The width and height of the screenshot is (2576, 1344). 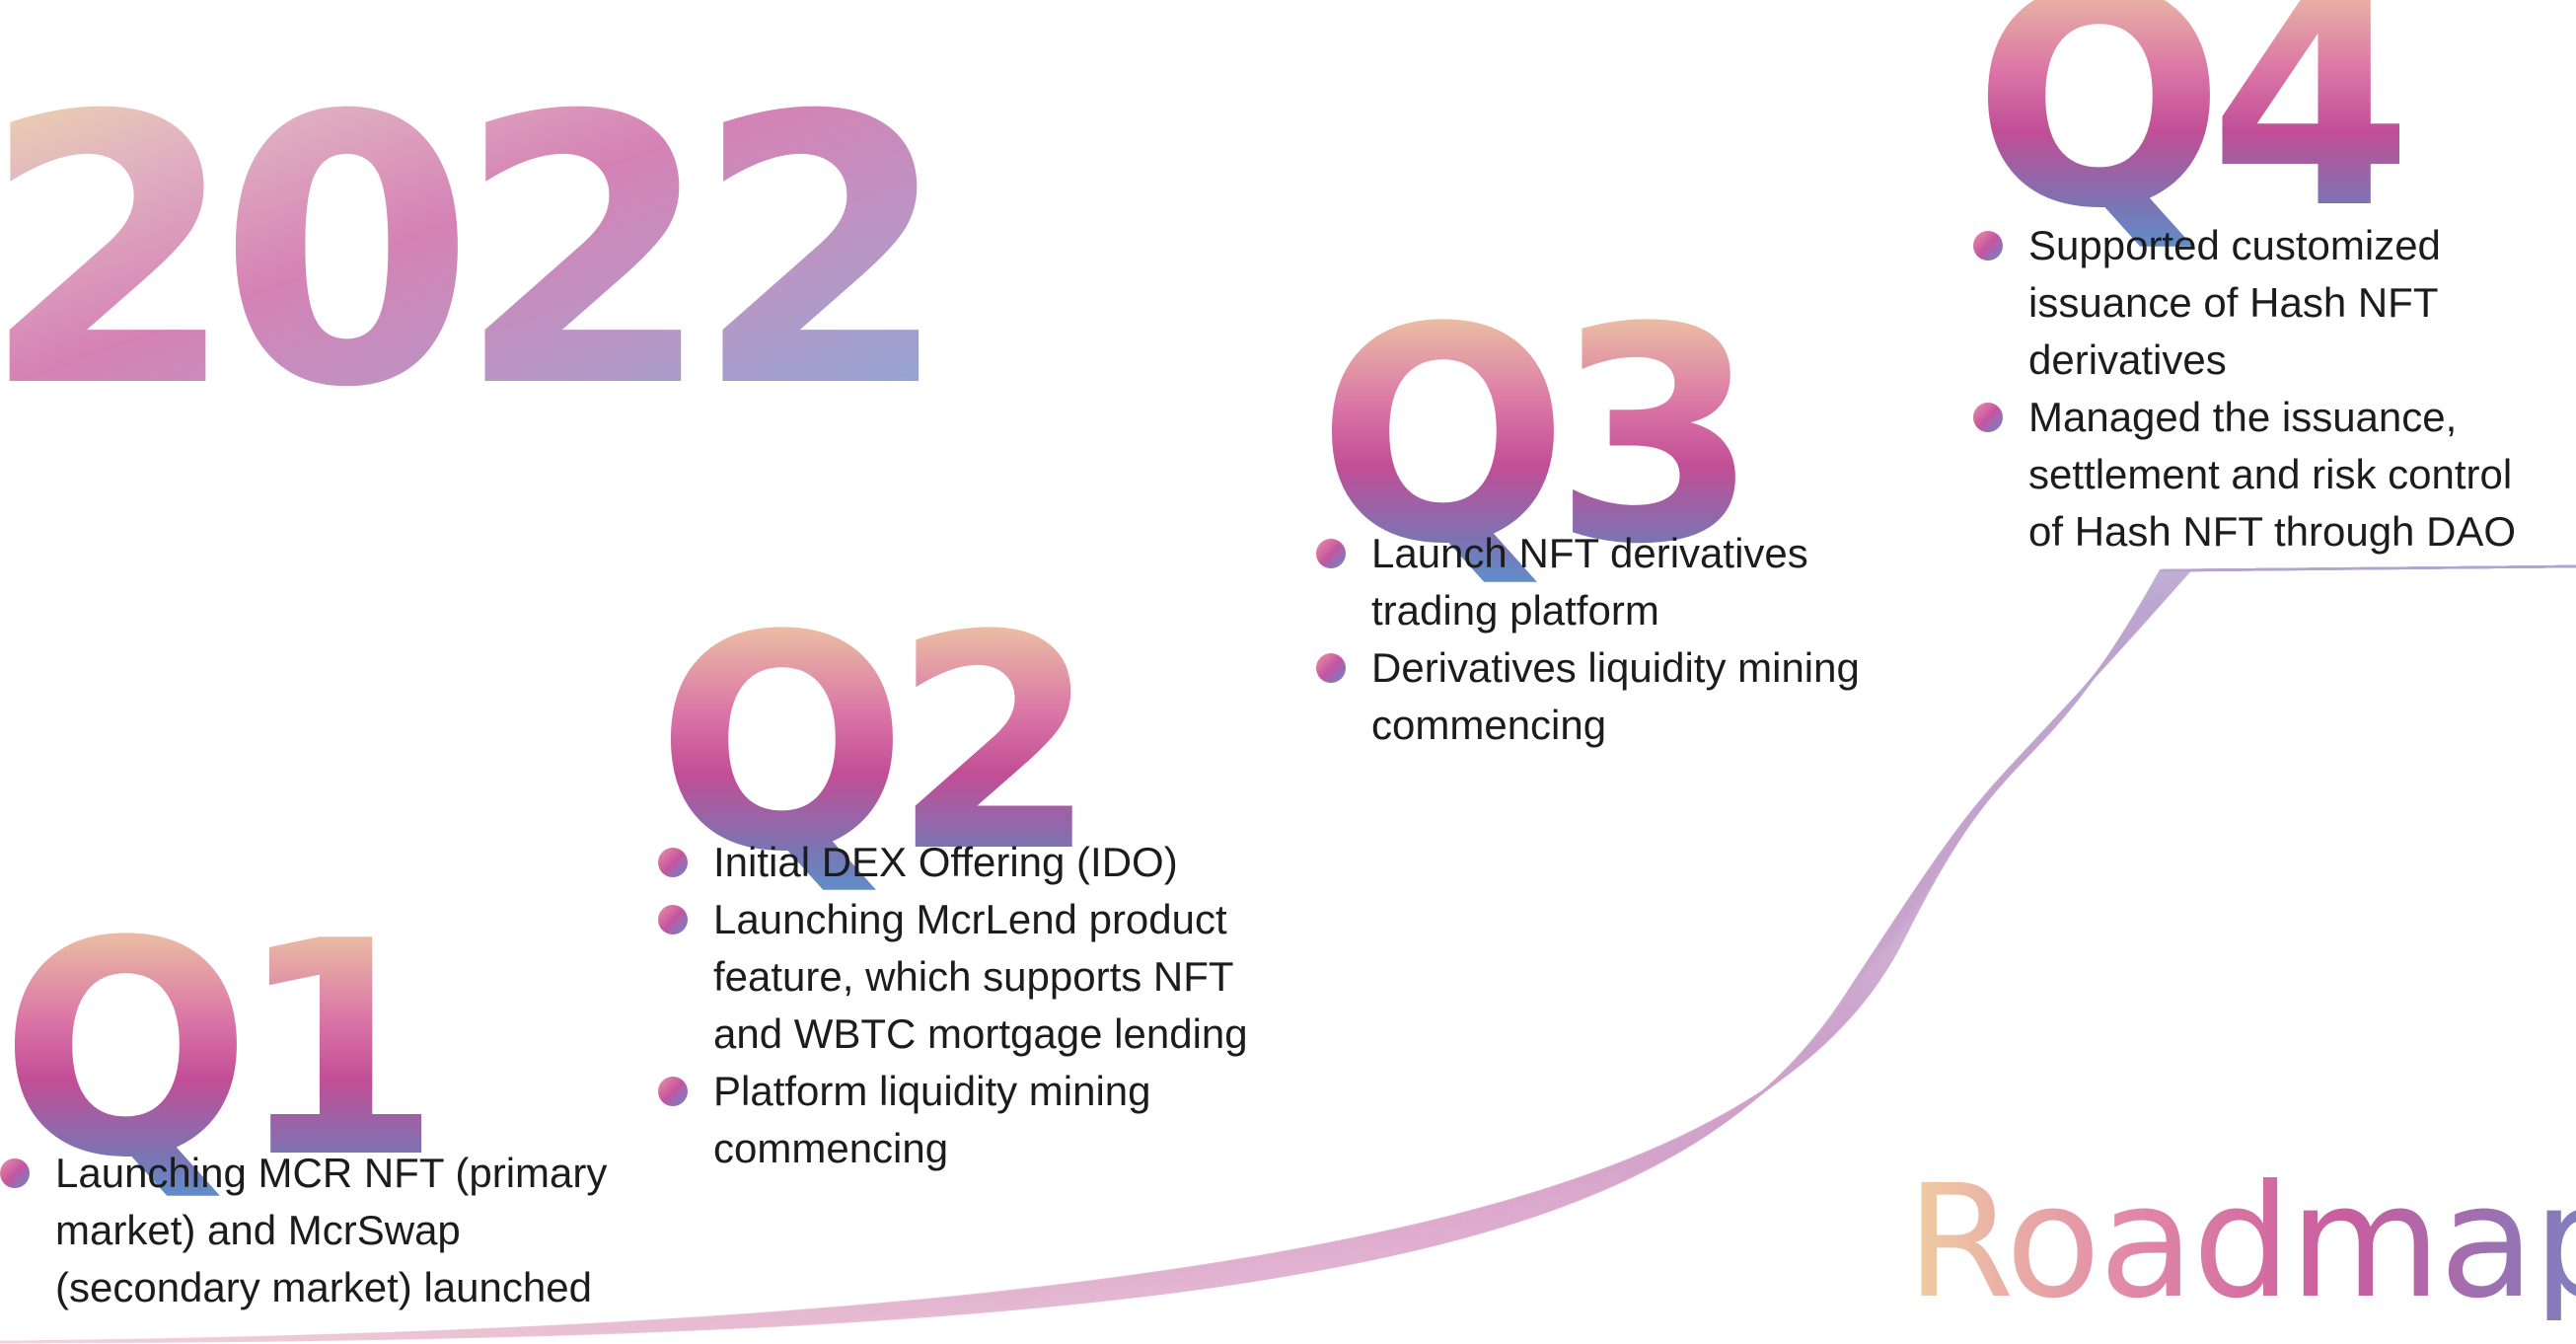 What do you see at coordinates (221, 1051) in the screenshot?
I see `q1-heading: Q1` at bounding box center [221, 1051].